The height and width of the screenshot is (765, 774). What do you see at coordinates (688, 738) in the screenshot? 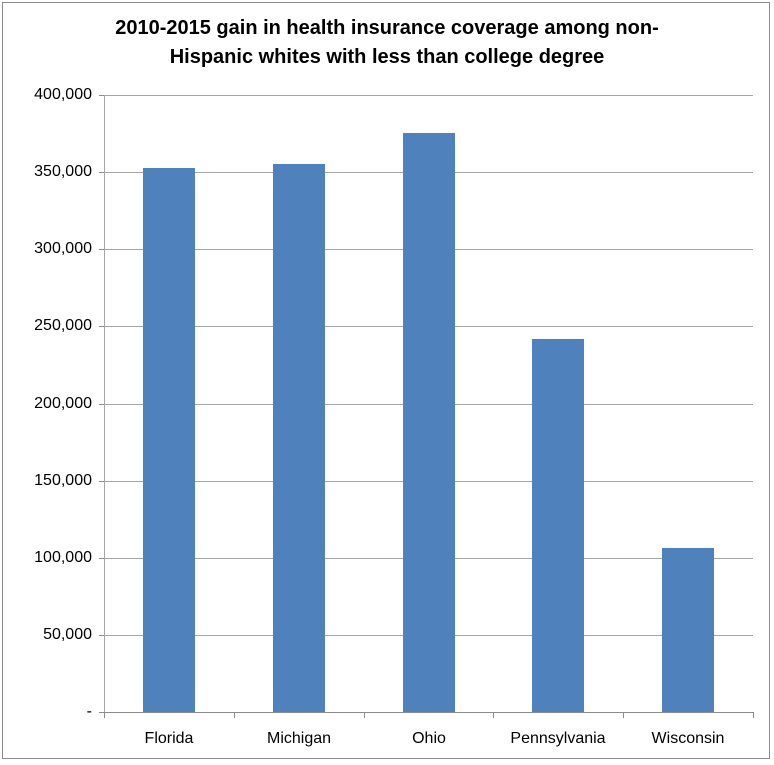
I see `x-tick-label: Wisconsin` at bounding box center [688, 738].